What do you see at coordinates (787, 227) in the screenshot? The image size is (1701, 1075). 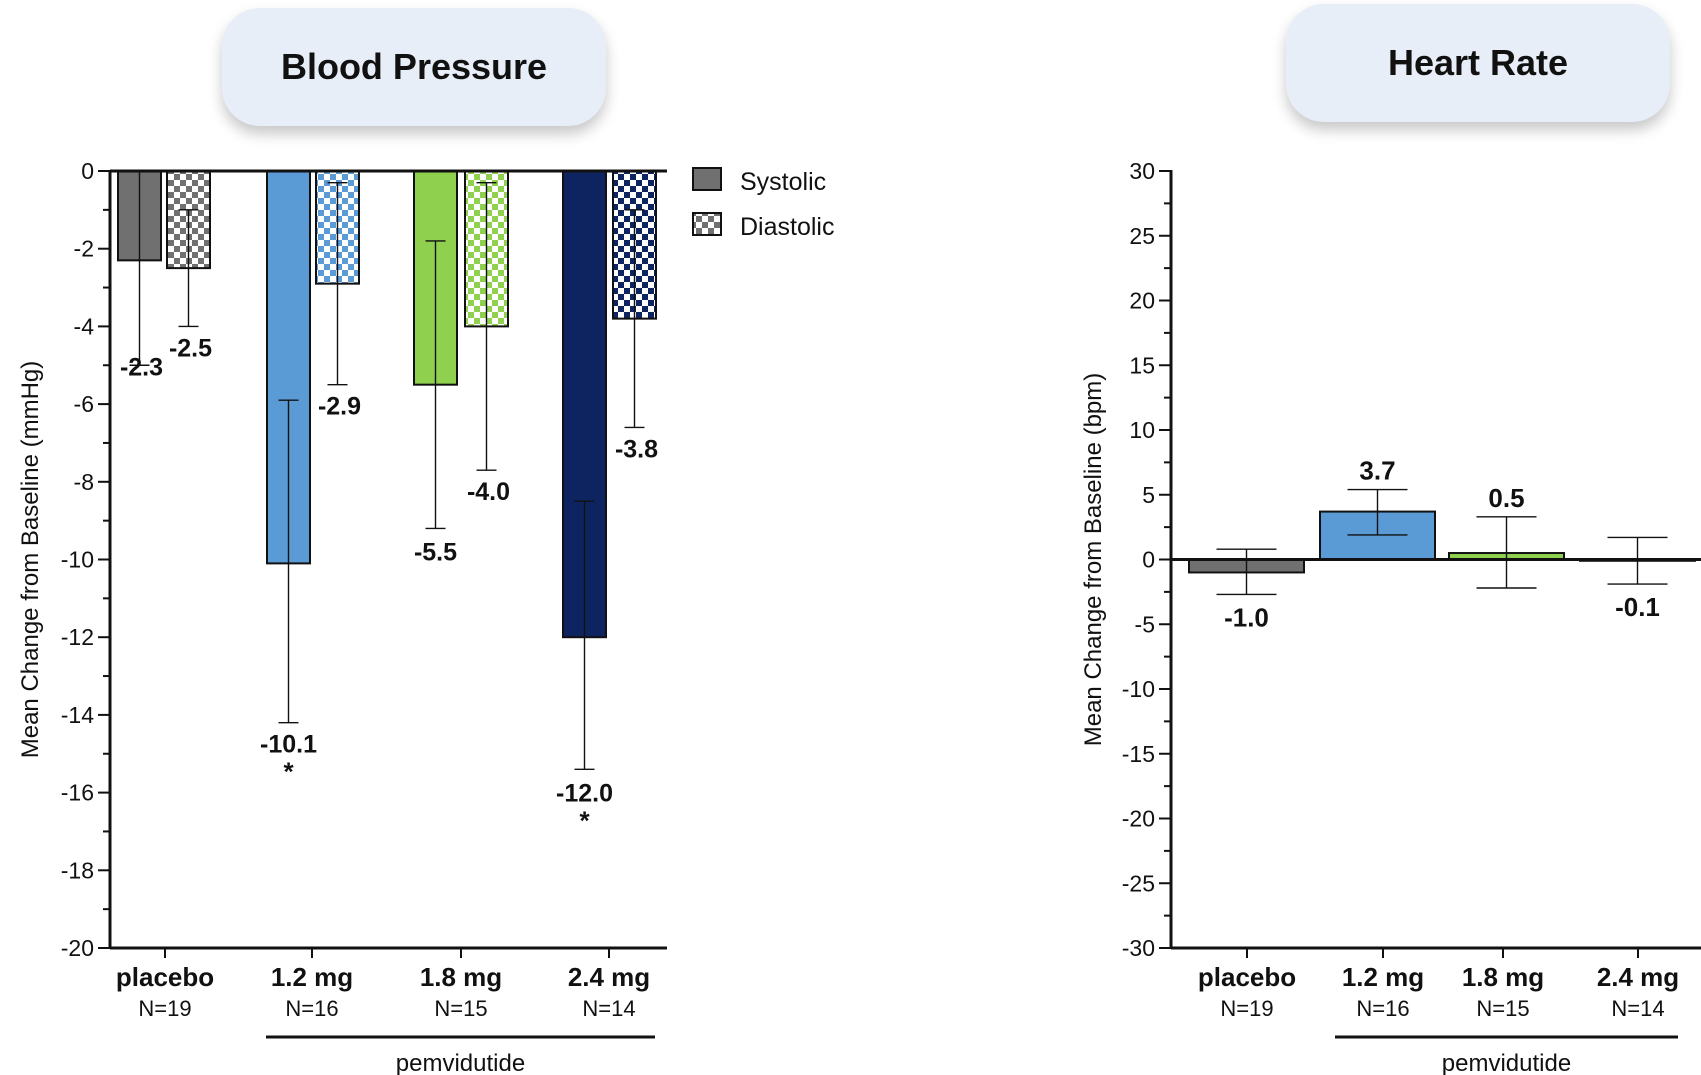 I see `legend-label-diastolic: Diastolic` at bounding box center [787, 227].